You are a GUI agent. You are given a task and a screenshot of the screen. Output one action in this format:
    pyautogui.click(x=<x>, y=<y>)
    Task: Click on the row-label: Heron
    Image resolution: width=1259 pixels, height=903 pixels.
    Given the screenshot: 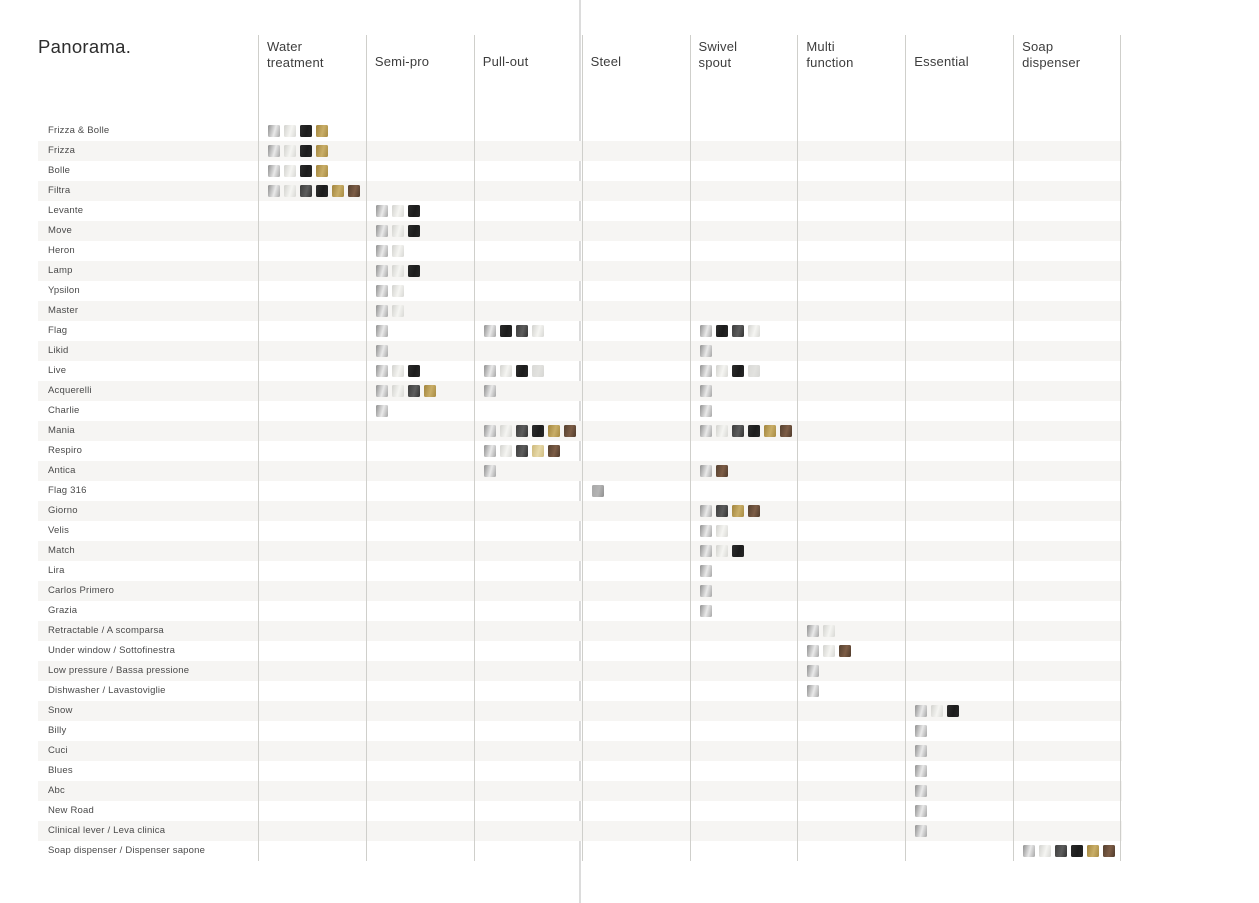 What is the action you would take?
    pyautogui.click(x=61, y=250)
    